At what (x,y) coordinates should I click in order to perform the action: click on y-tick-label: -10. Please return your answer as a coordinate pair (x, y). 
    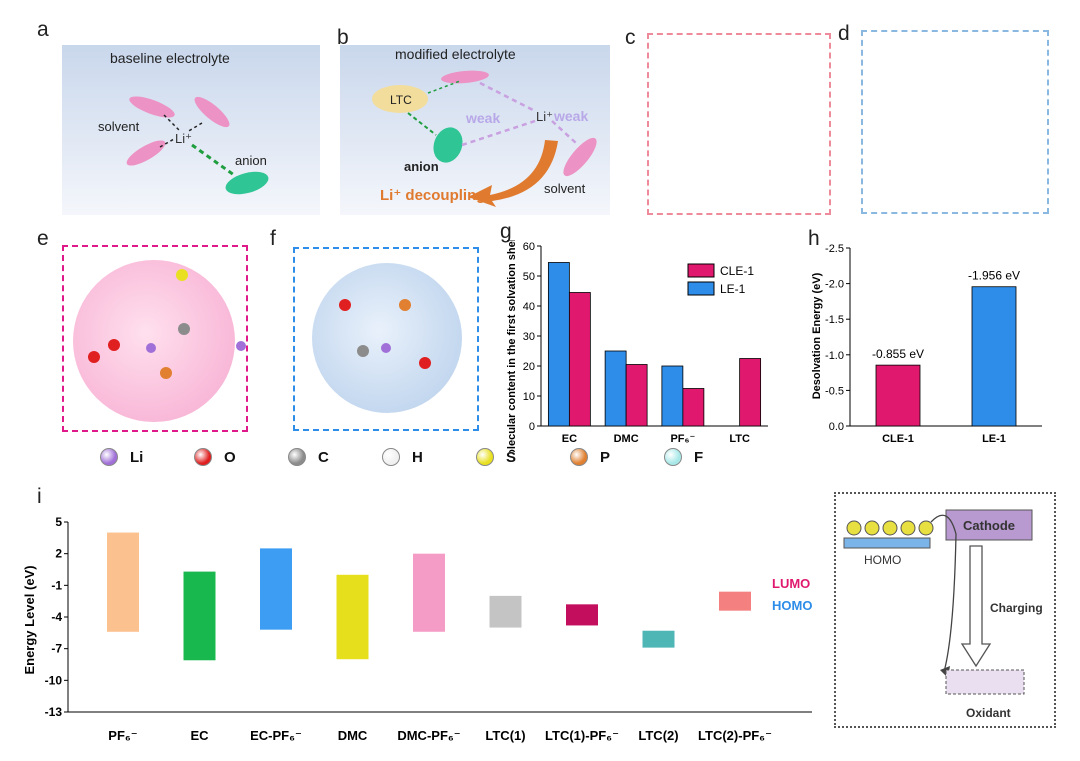
    Looking at the image, I should click on (54, 680).